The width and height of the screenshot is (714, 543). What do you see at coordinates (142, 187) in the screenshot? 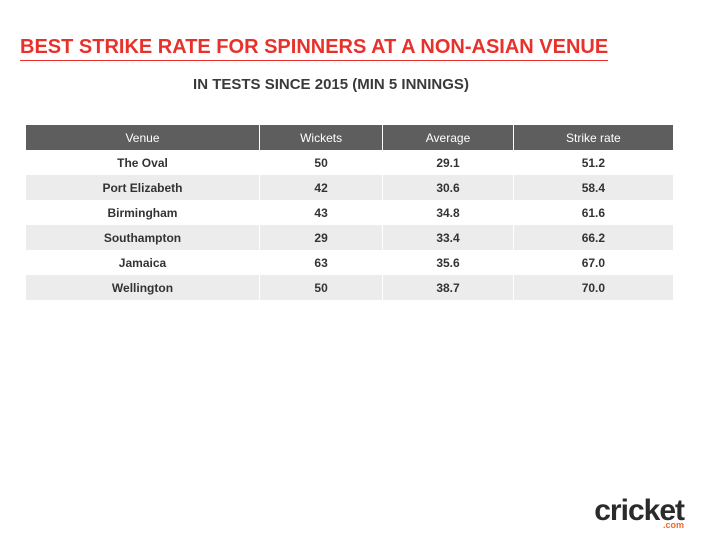
I see `table-cell: Port Elizabeth` at bounding box center [142, 187].